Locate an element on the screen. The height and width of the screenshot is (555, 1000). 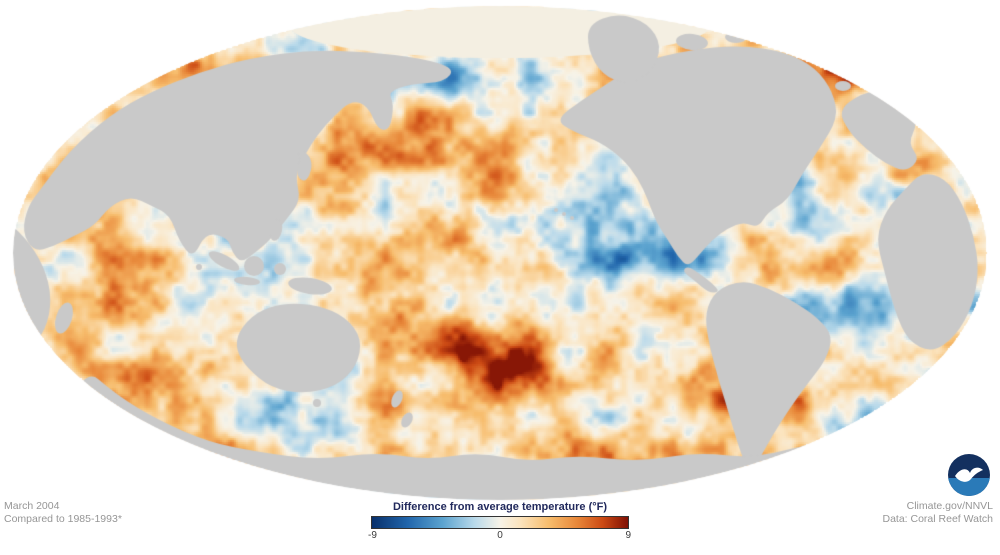
colorbar-mid-label: 0 is located at coordinates (500, 535).